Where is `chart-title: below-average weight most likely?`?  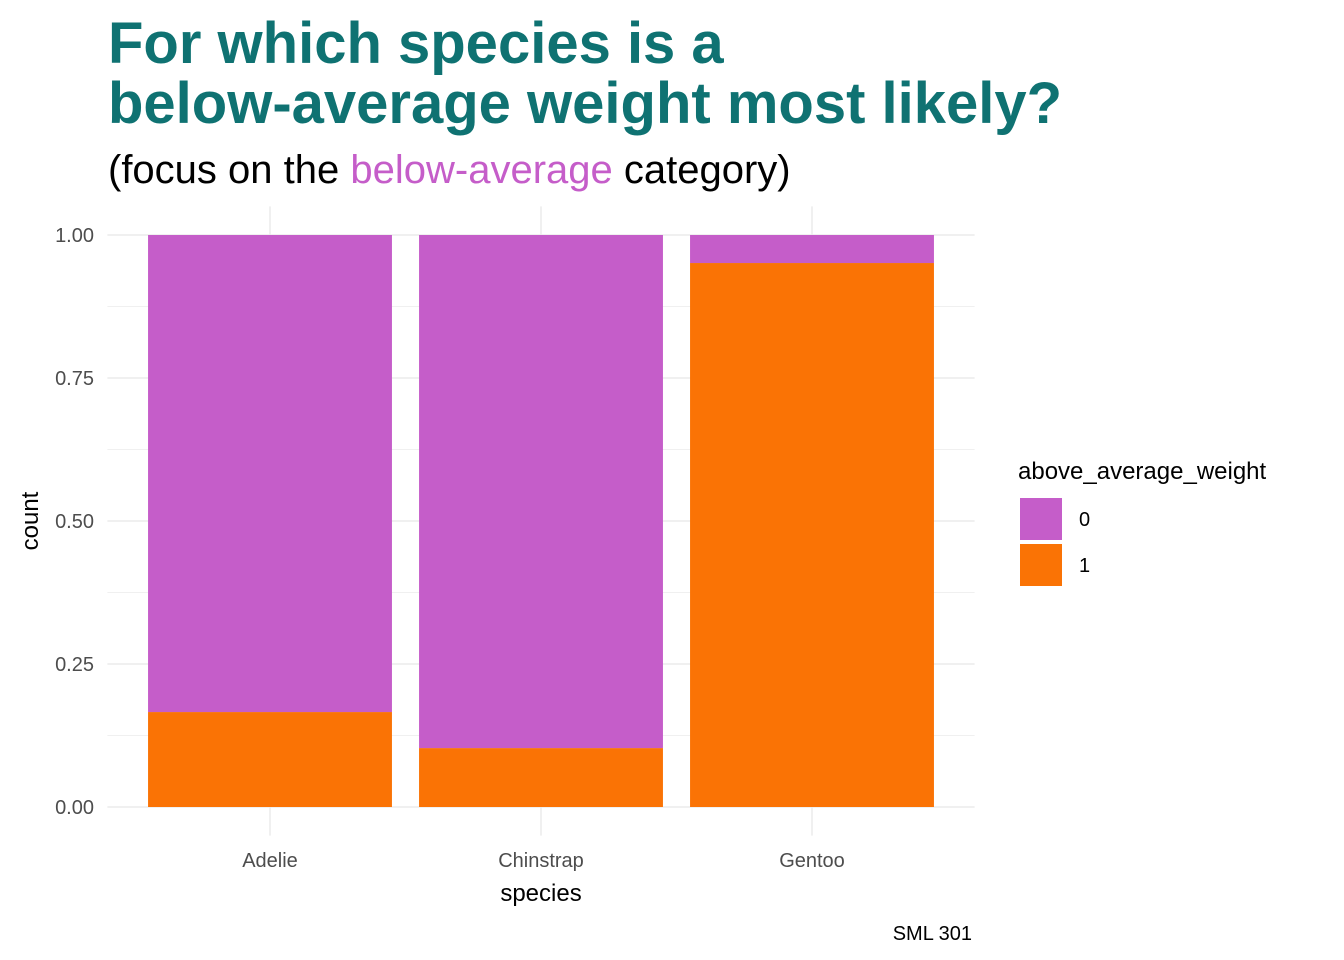 chart-title: below-average weight most likely? is located at coordinates (585, 103).